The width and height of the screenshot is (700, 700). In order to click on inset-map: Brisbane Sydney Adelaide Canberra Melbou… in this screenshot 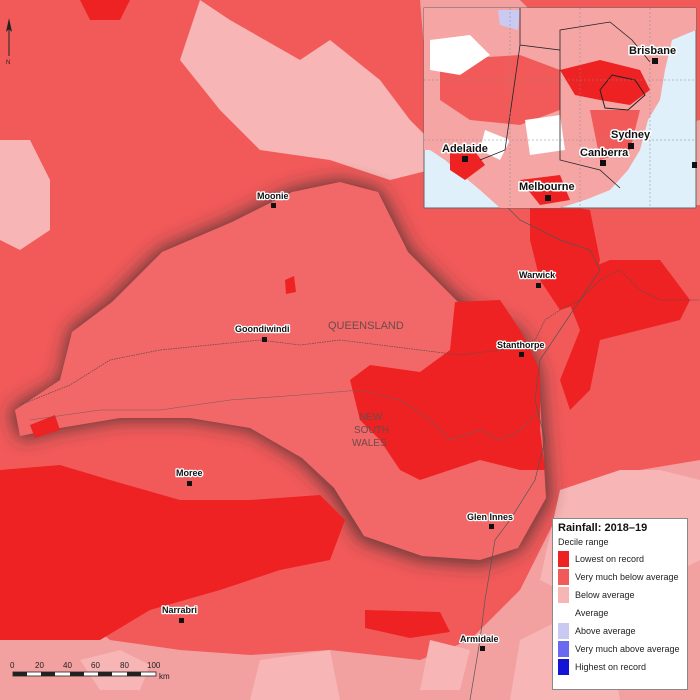, I will do `click(560, 108)`.